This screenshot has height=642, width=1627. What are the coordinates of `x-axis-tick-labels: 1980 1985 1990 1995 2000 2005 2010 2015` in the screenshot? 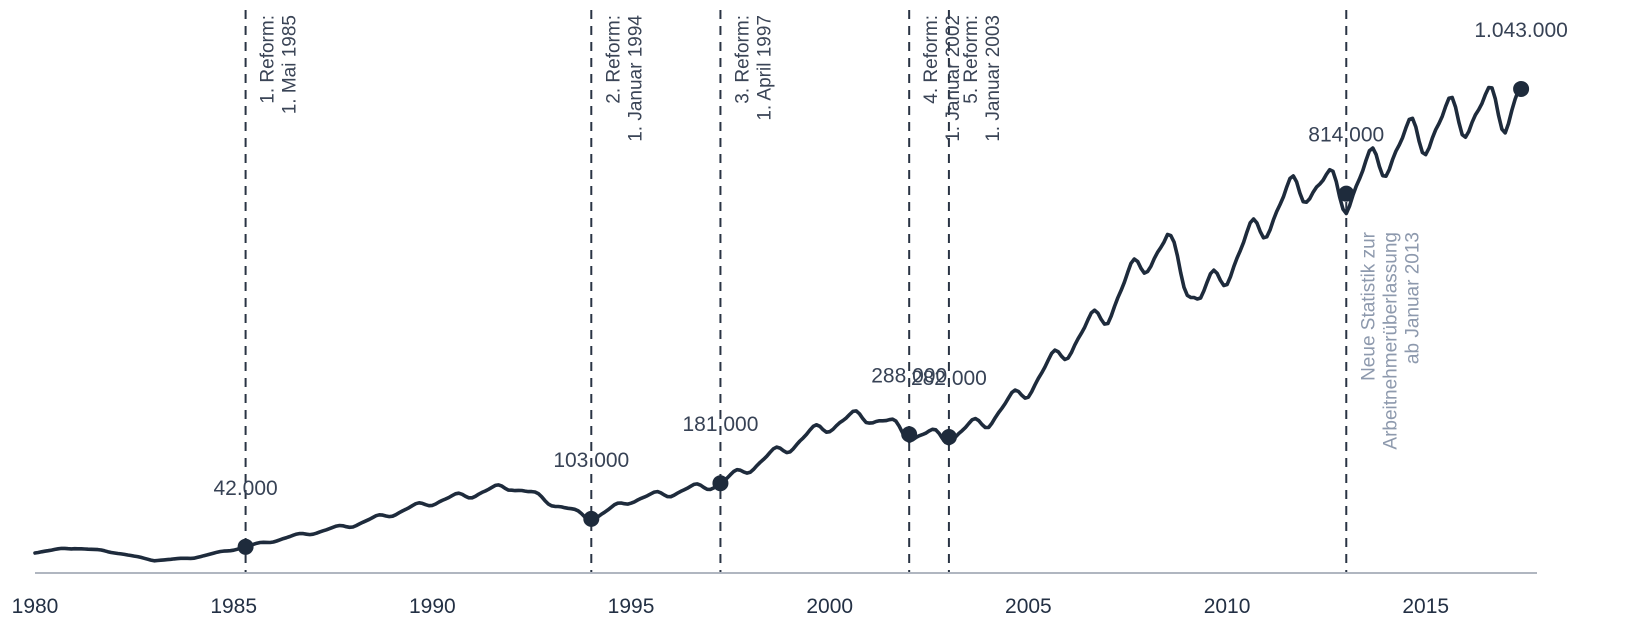 It's located at (730, 606).